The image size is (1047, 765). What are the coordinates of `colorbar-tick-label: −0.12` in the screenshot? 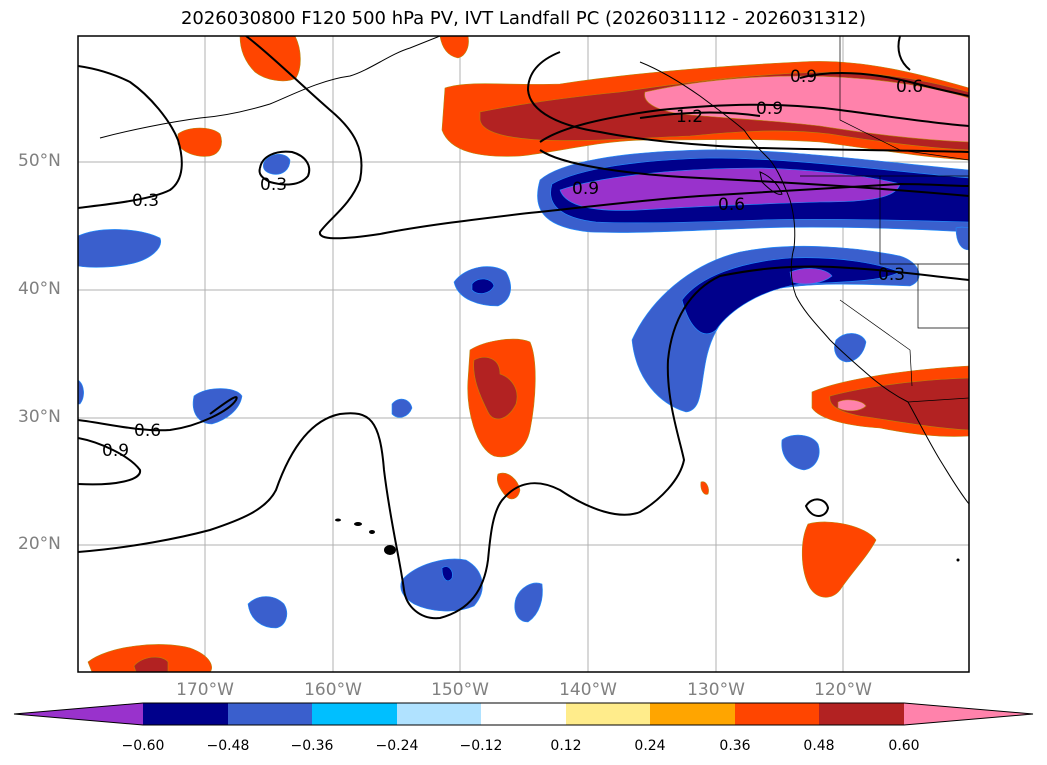 It's located at (481, 746).